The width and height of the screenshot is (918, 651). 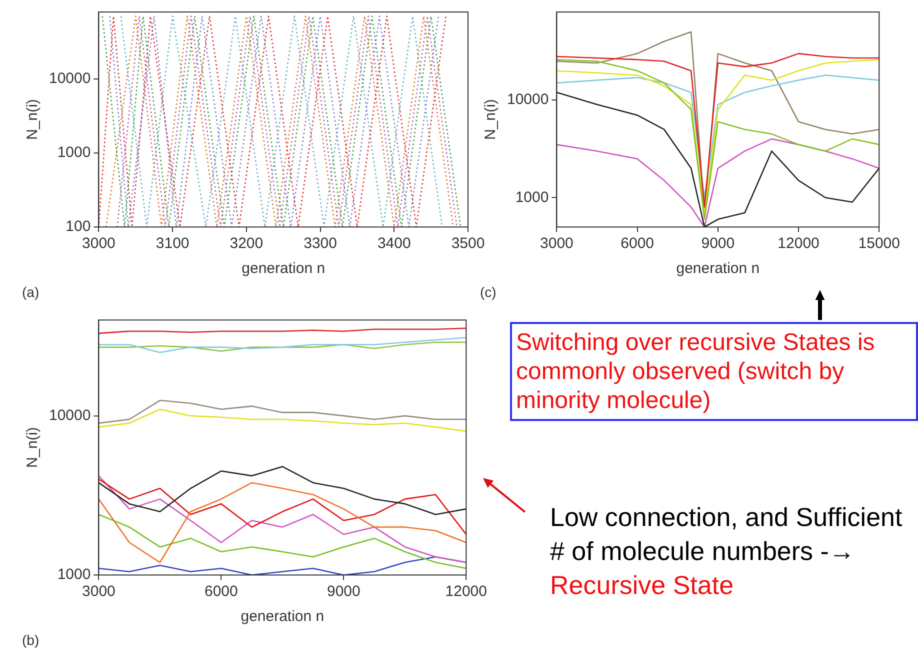 I want to click on text: Recursive State, so click(x=642, y=585).